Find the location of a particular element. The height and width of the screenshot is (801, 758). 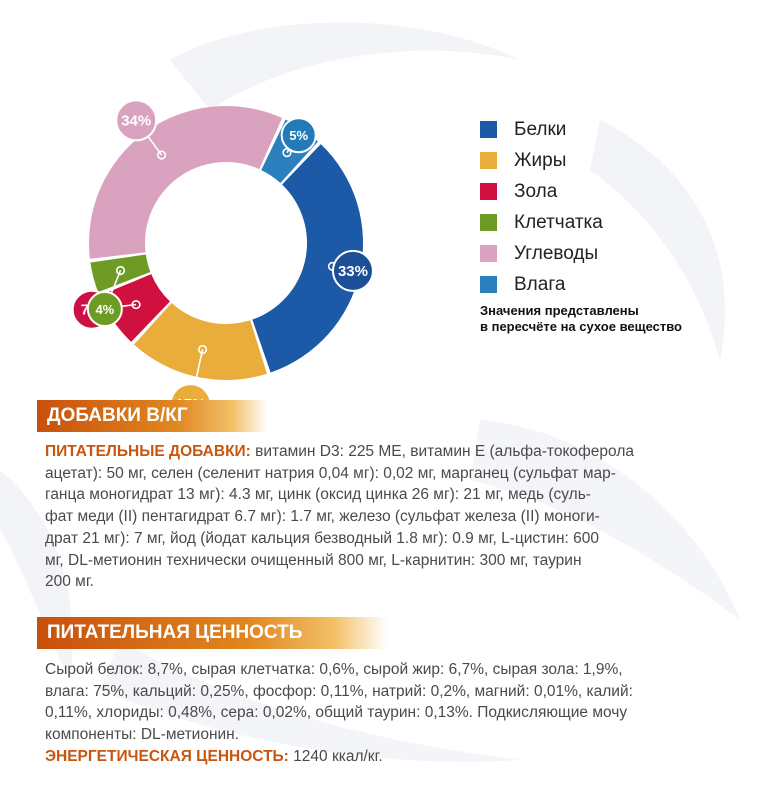

legend-item: Клетчатка is located at coordinates (541, 222).